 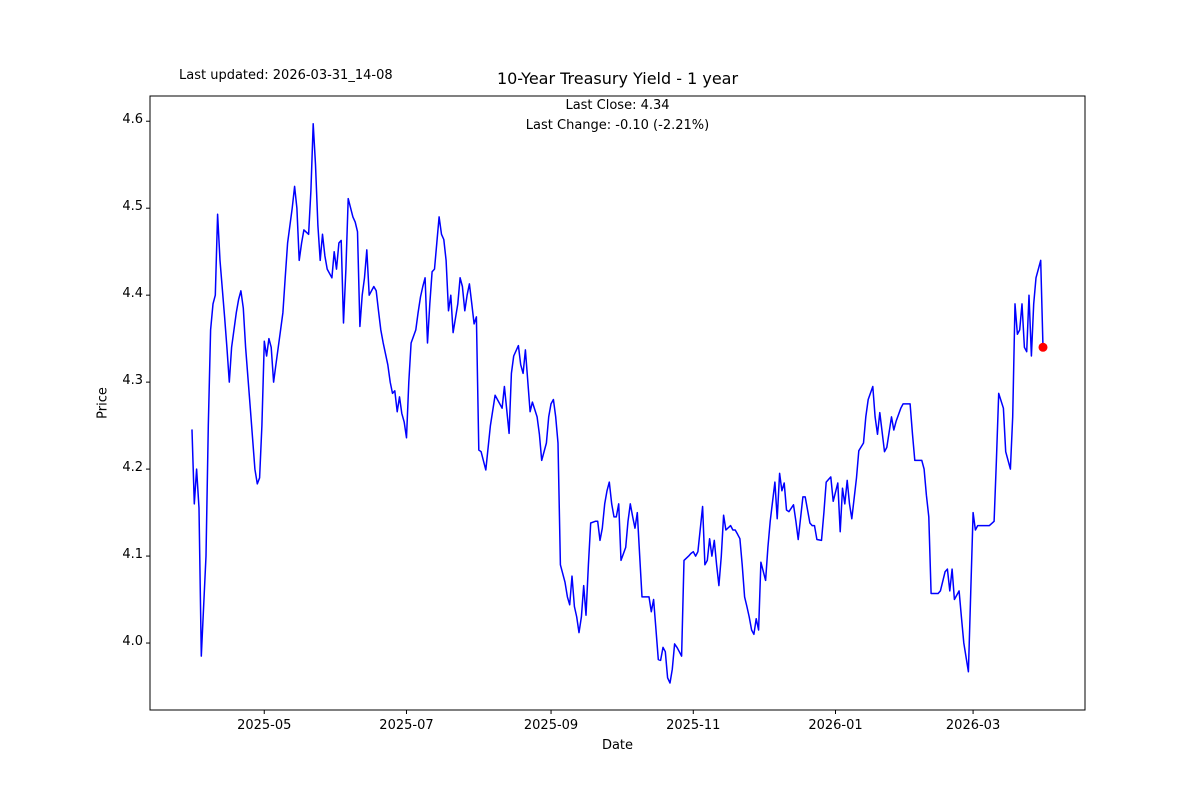 I want to click on x-tick-label: 2025-11, so click(x=693, y=725).